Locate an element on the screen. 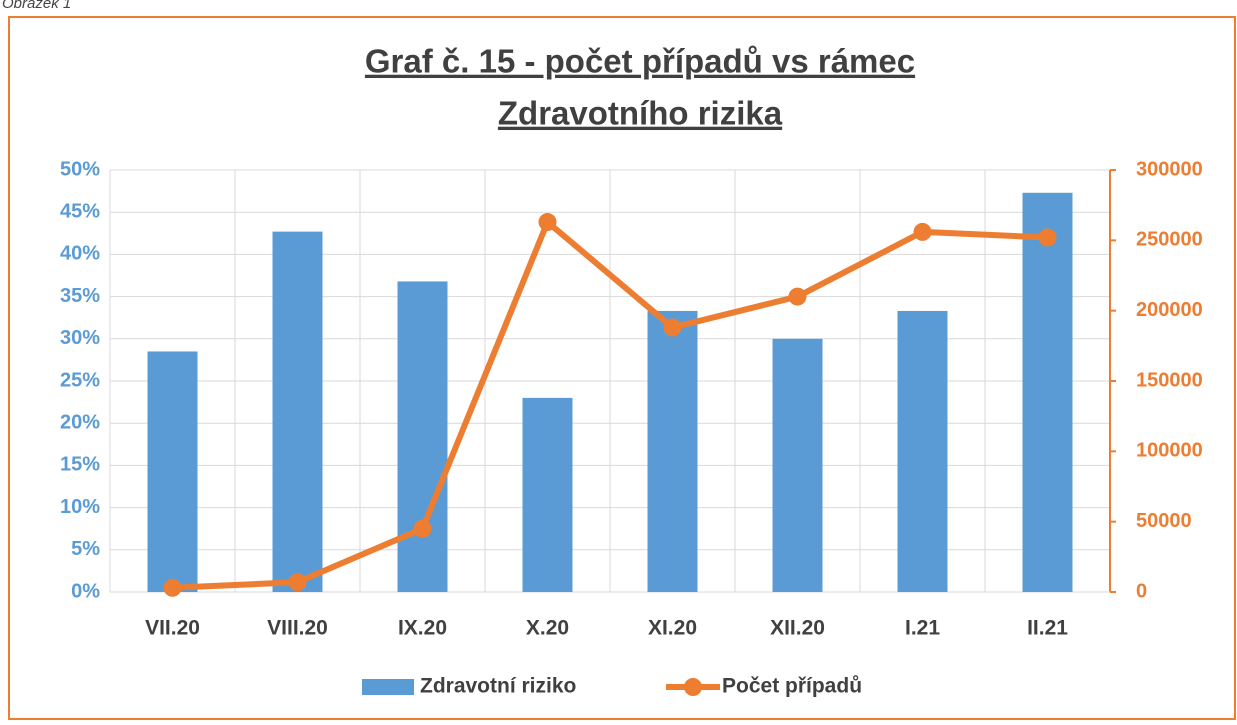  y-tick-label: 30% is located at coordinates (80, 338).